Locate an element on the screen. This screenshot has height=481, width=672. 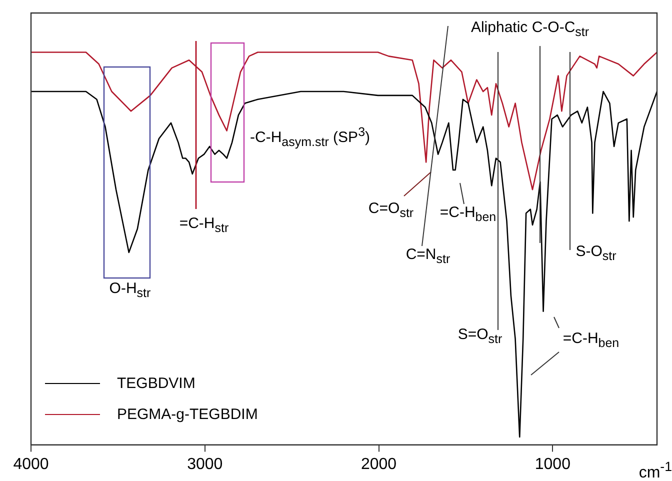
annotation: O-H$_{str}$ is located at coordinates (130, 291).